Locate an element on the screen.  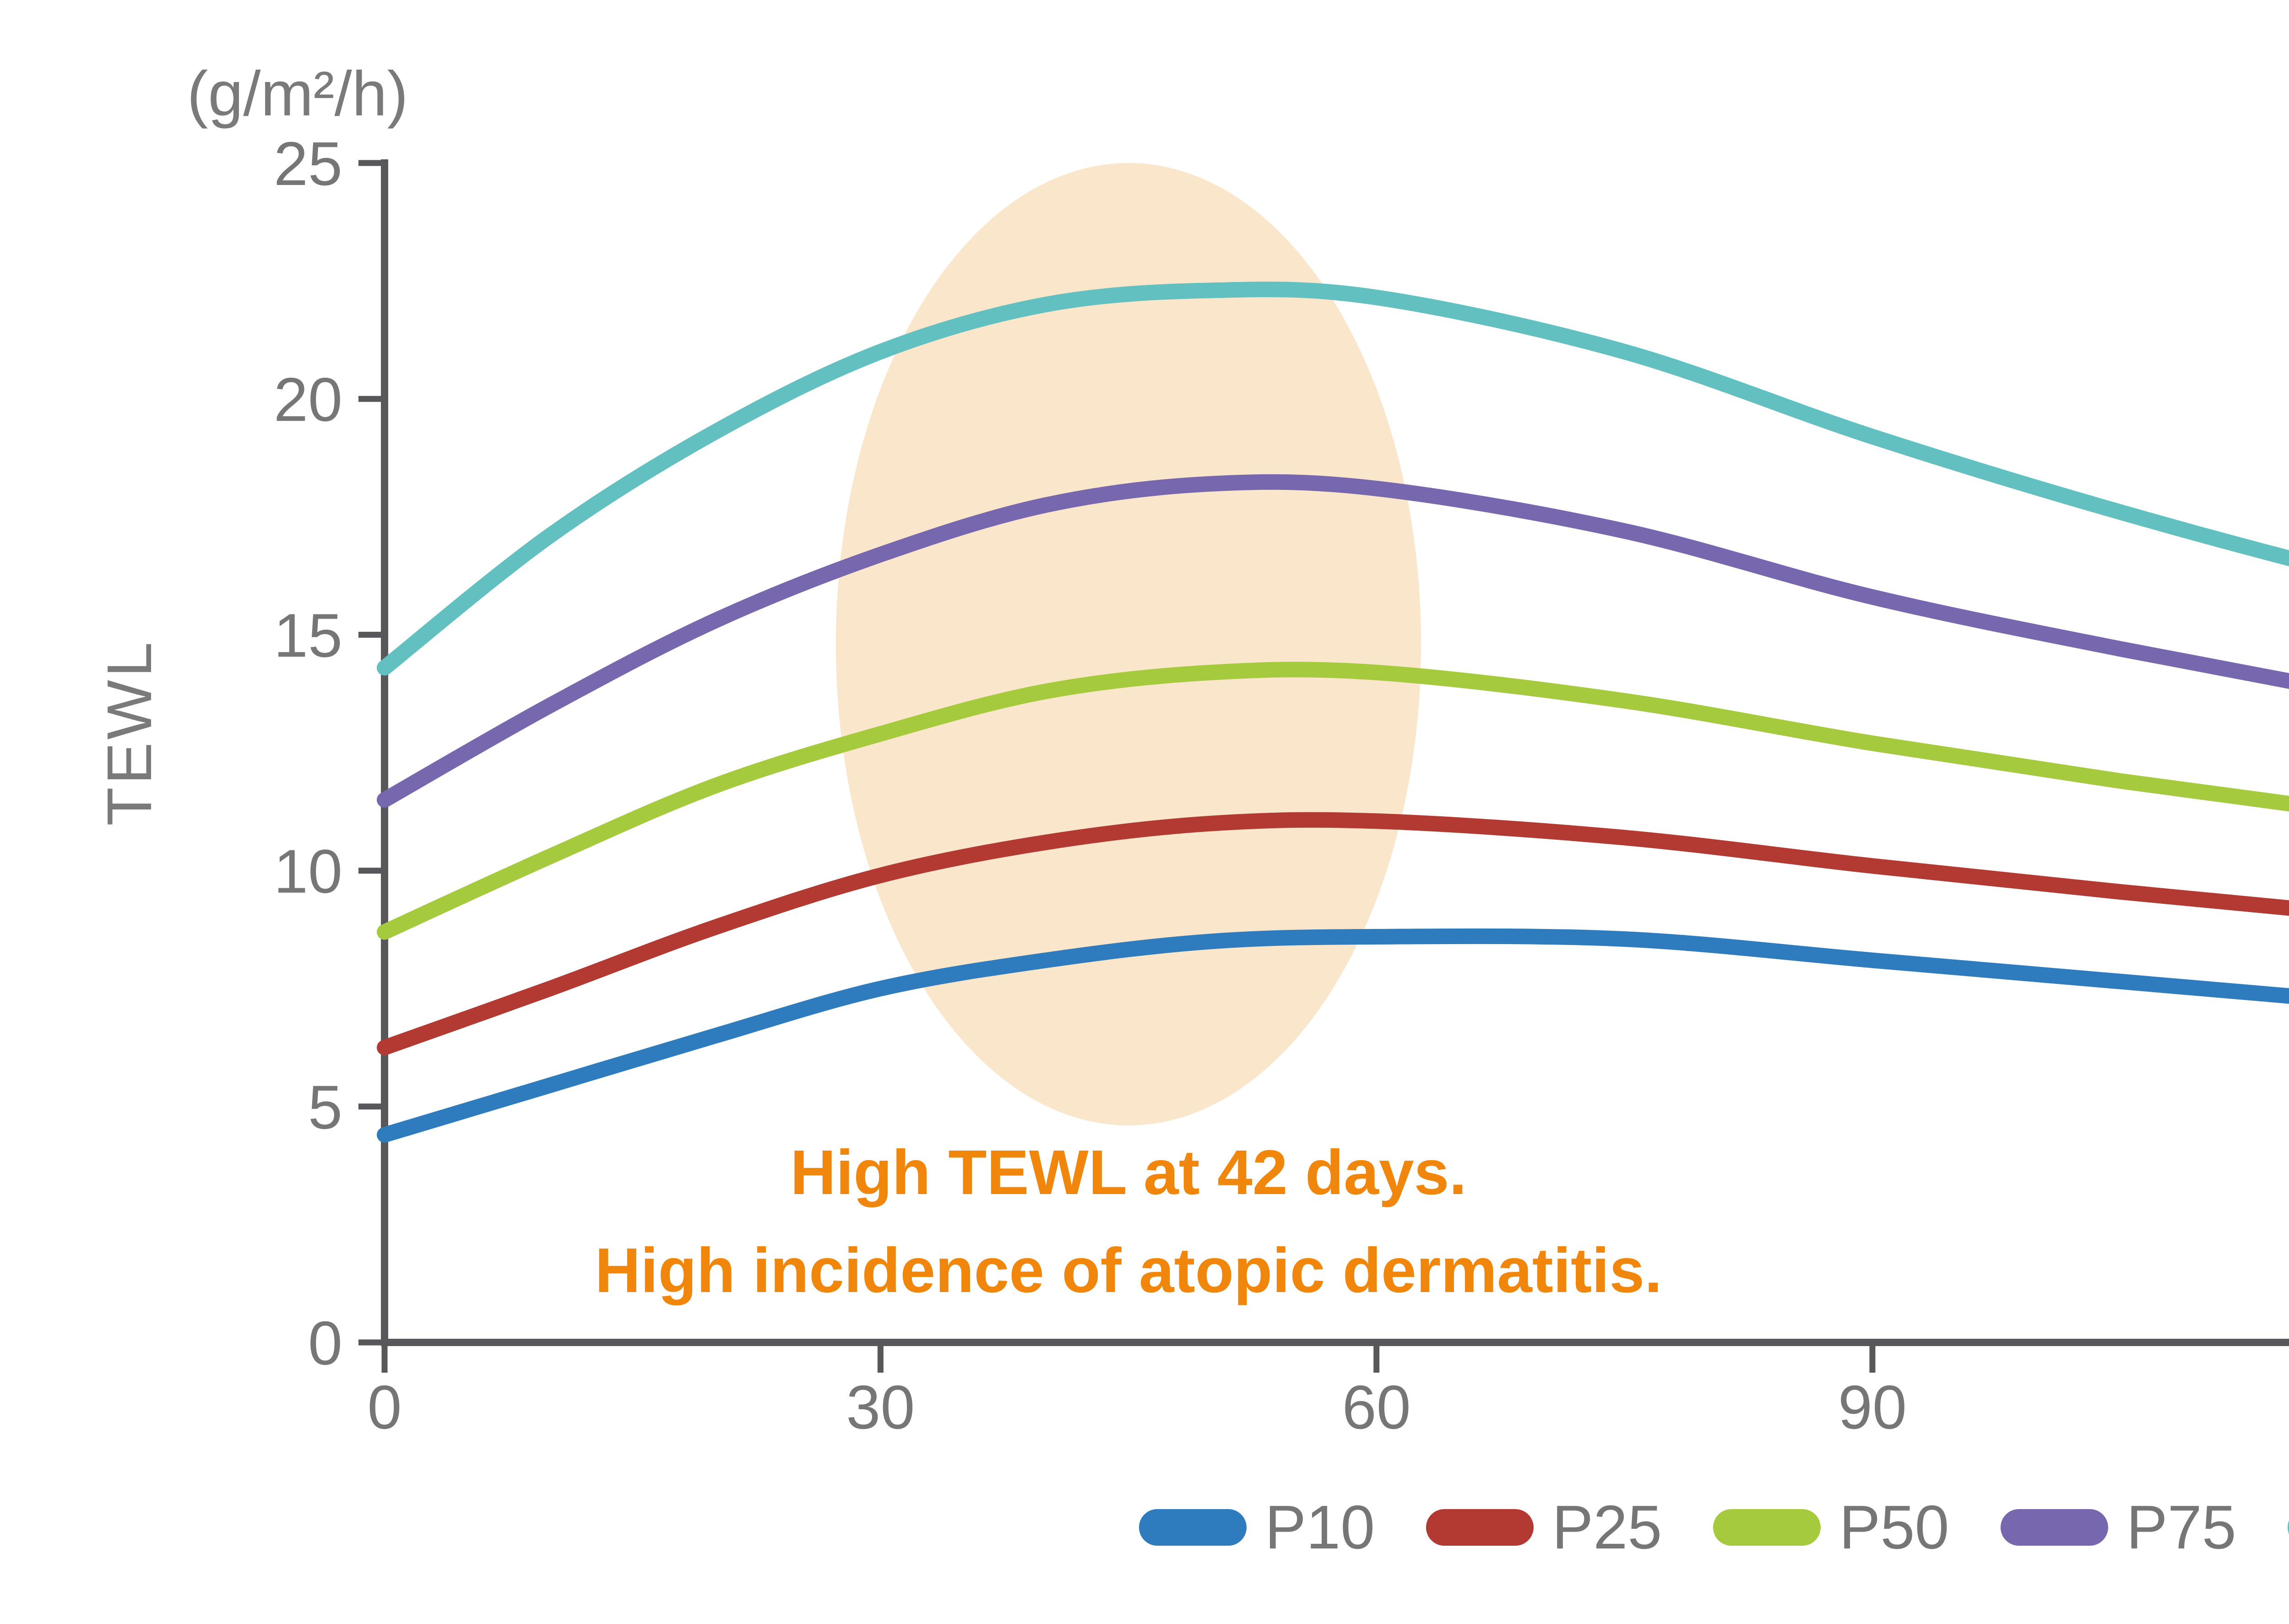
x-tick-label: 30 is located at coordinates (880, 1407).